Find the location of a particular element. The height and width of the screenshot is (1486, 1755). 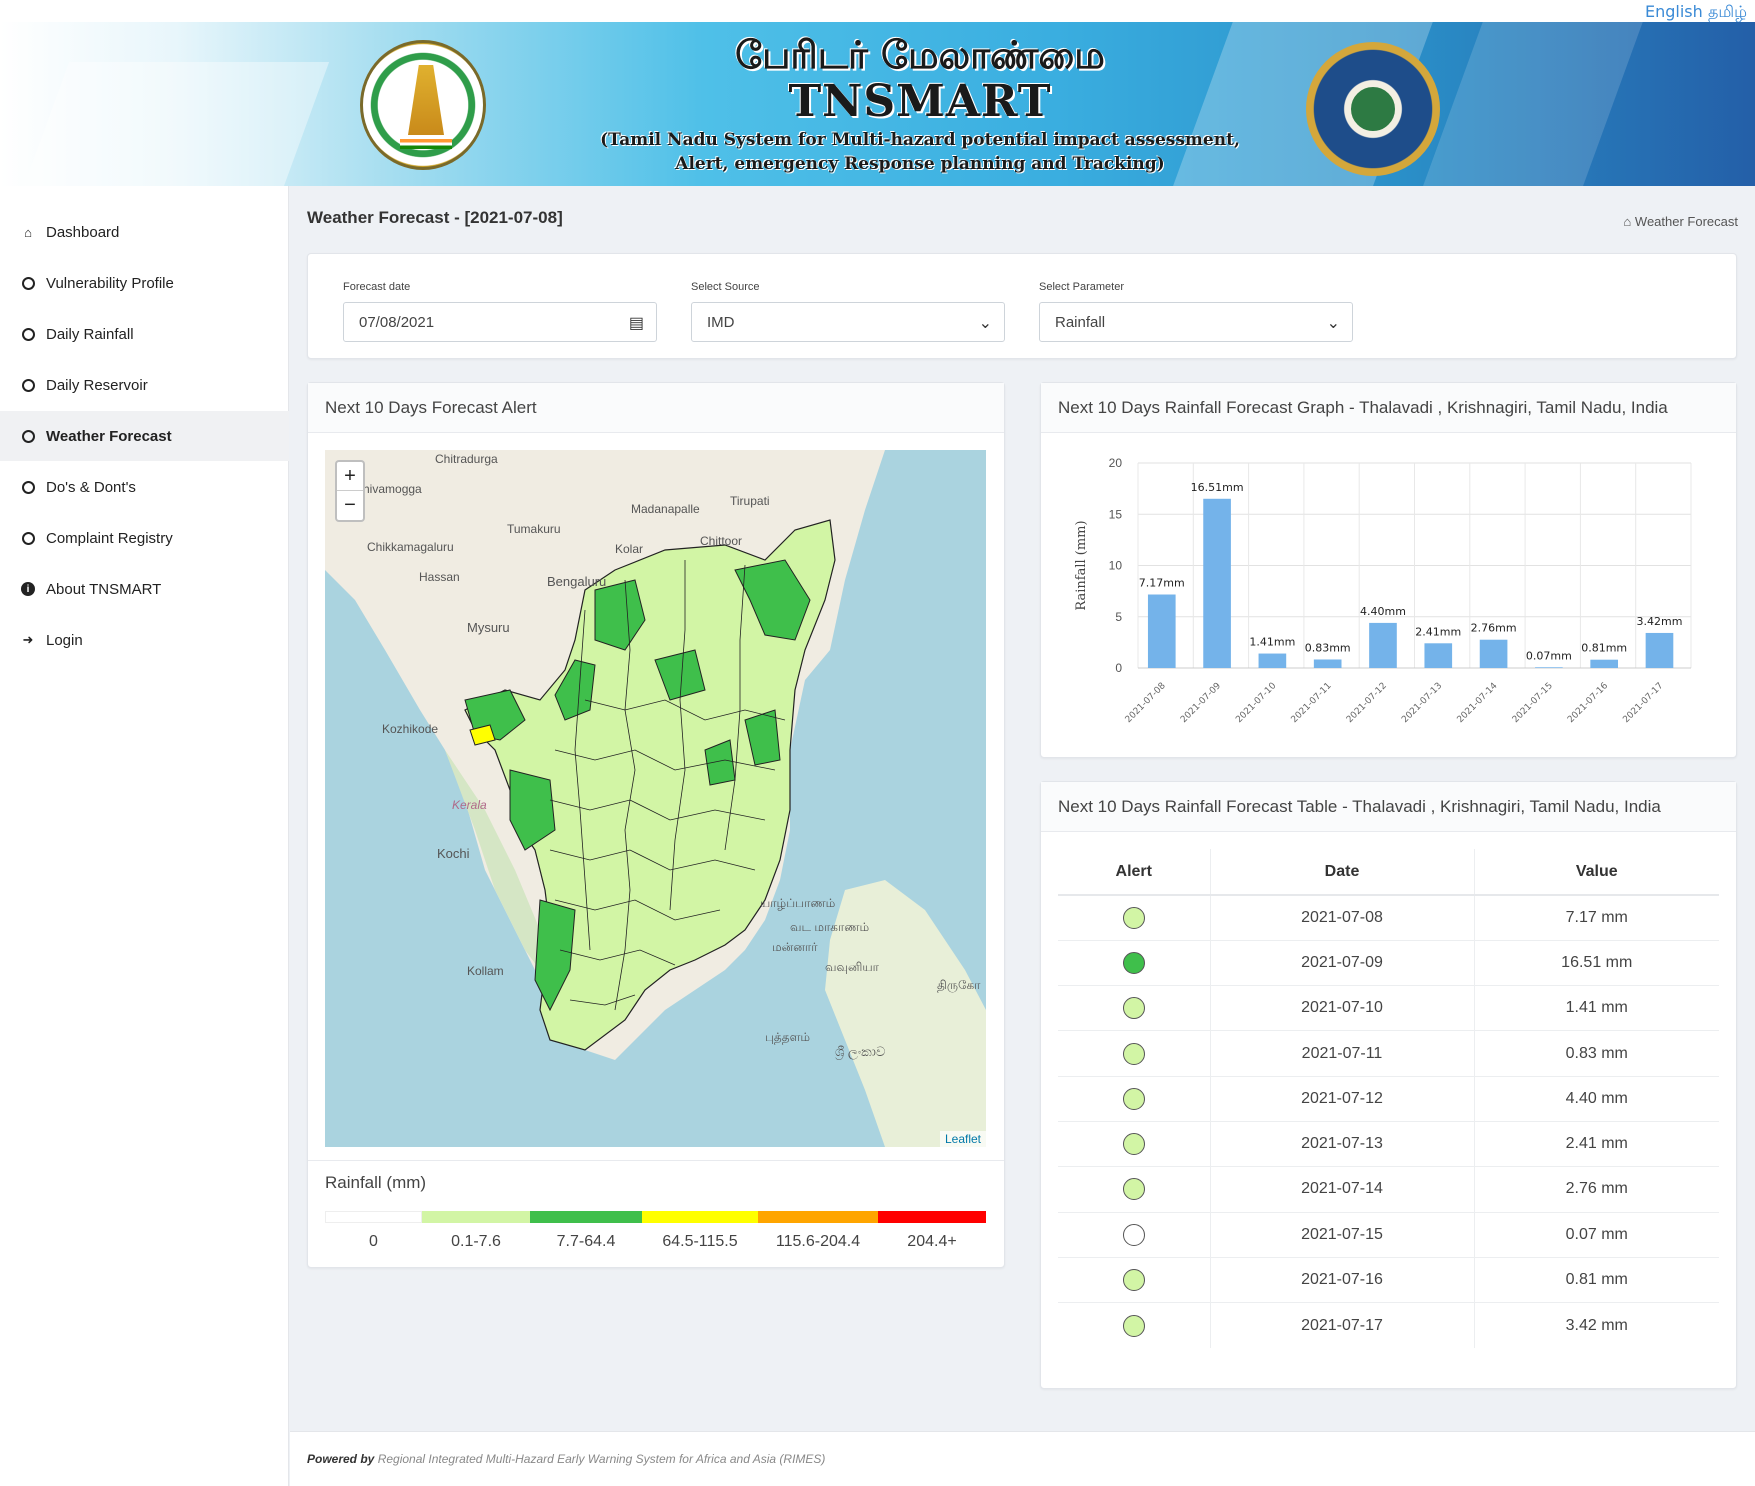

date-cell: 2021-07-17 is located at coordinates (1341, 1325).